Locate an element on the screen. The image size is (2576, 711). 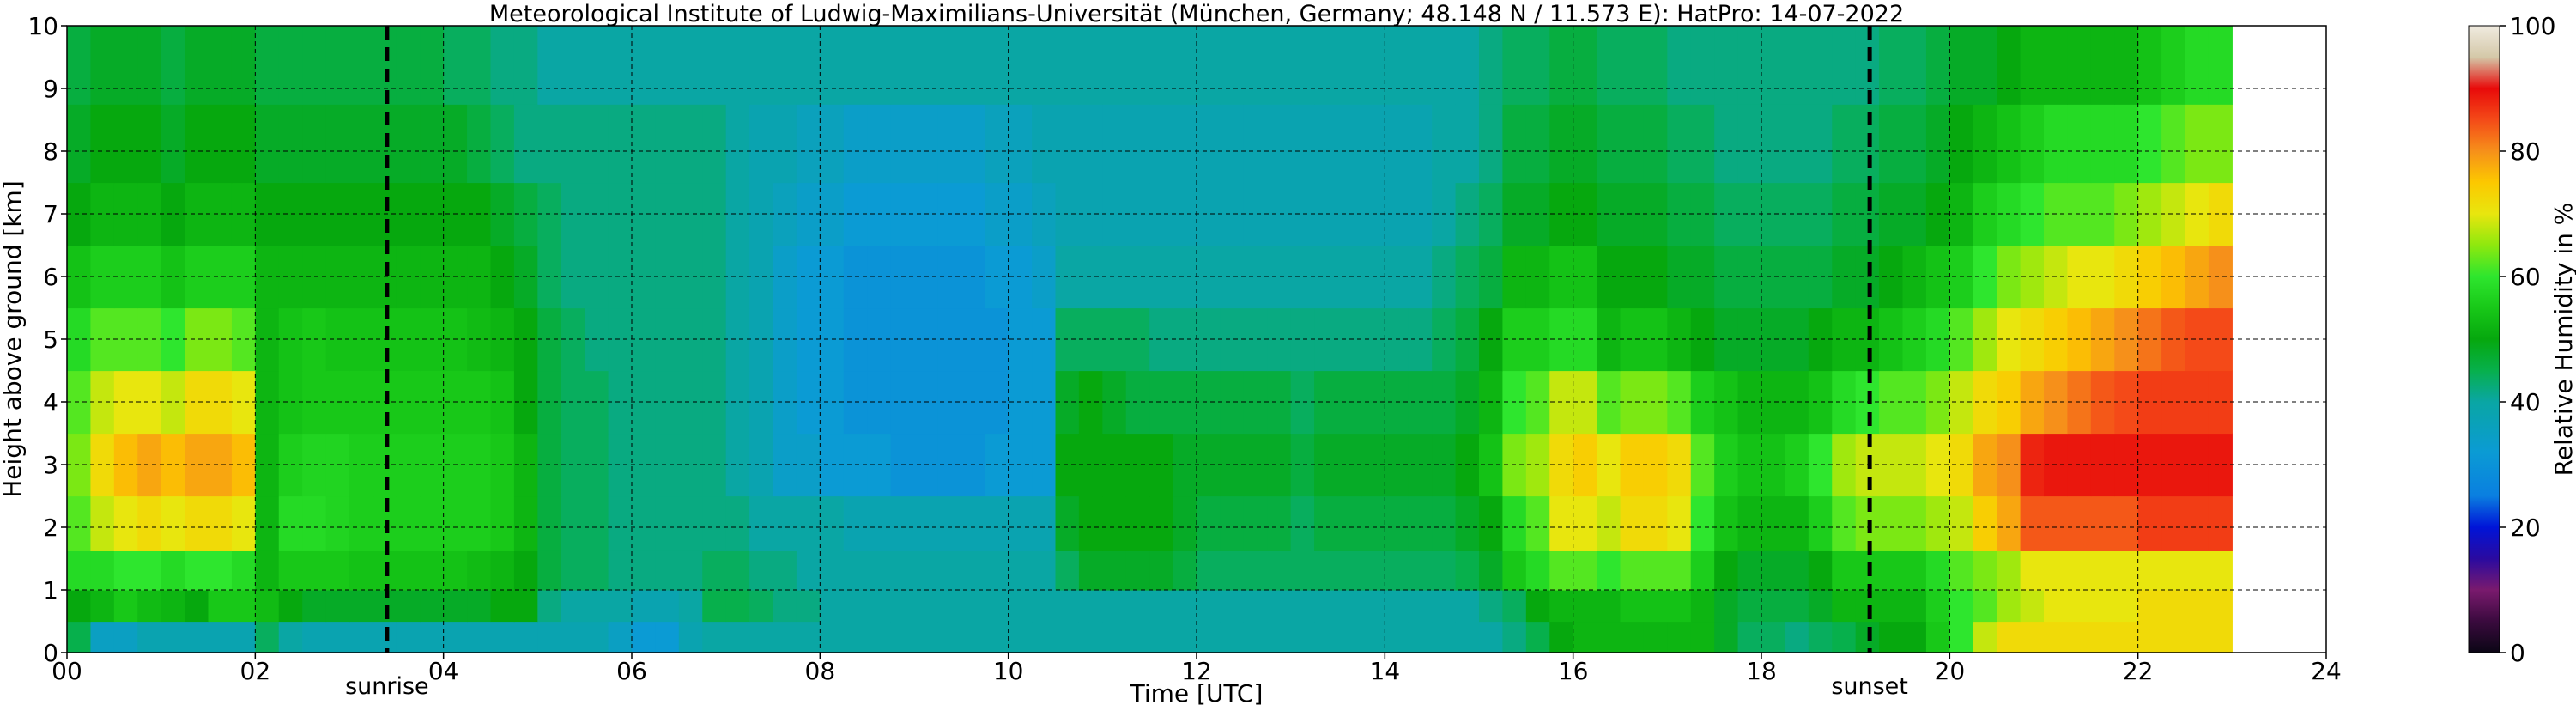
colorbar-tick-label: 40 is located at coordinates (2525, 402).